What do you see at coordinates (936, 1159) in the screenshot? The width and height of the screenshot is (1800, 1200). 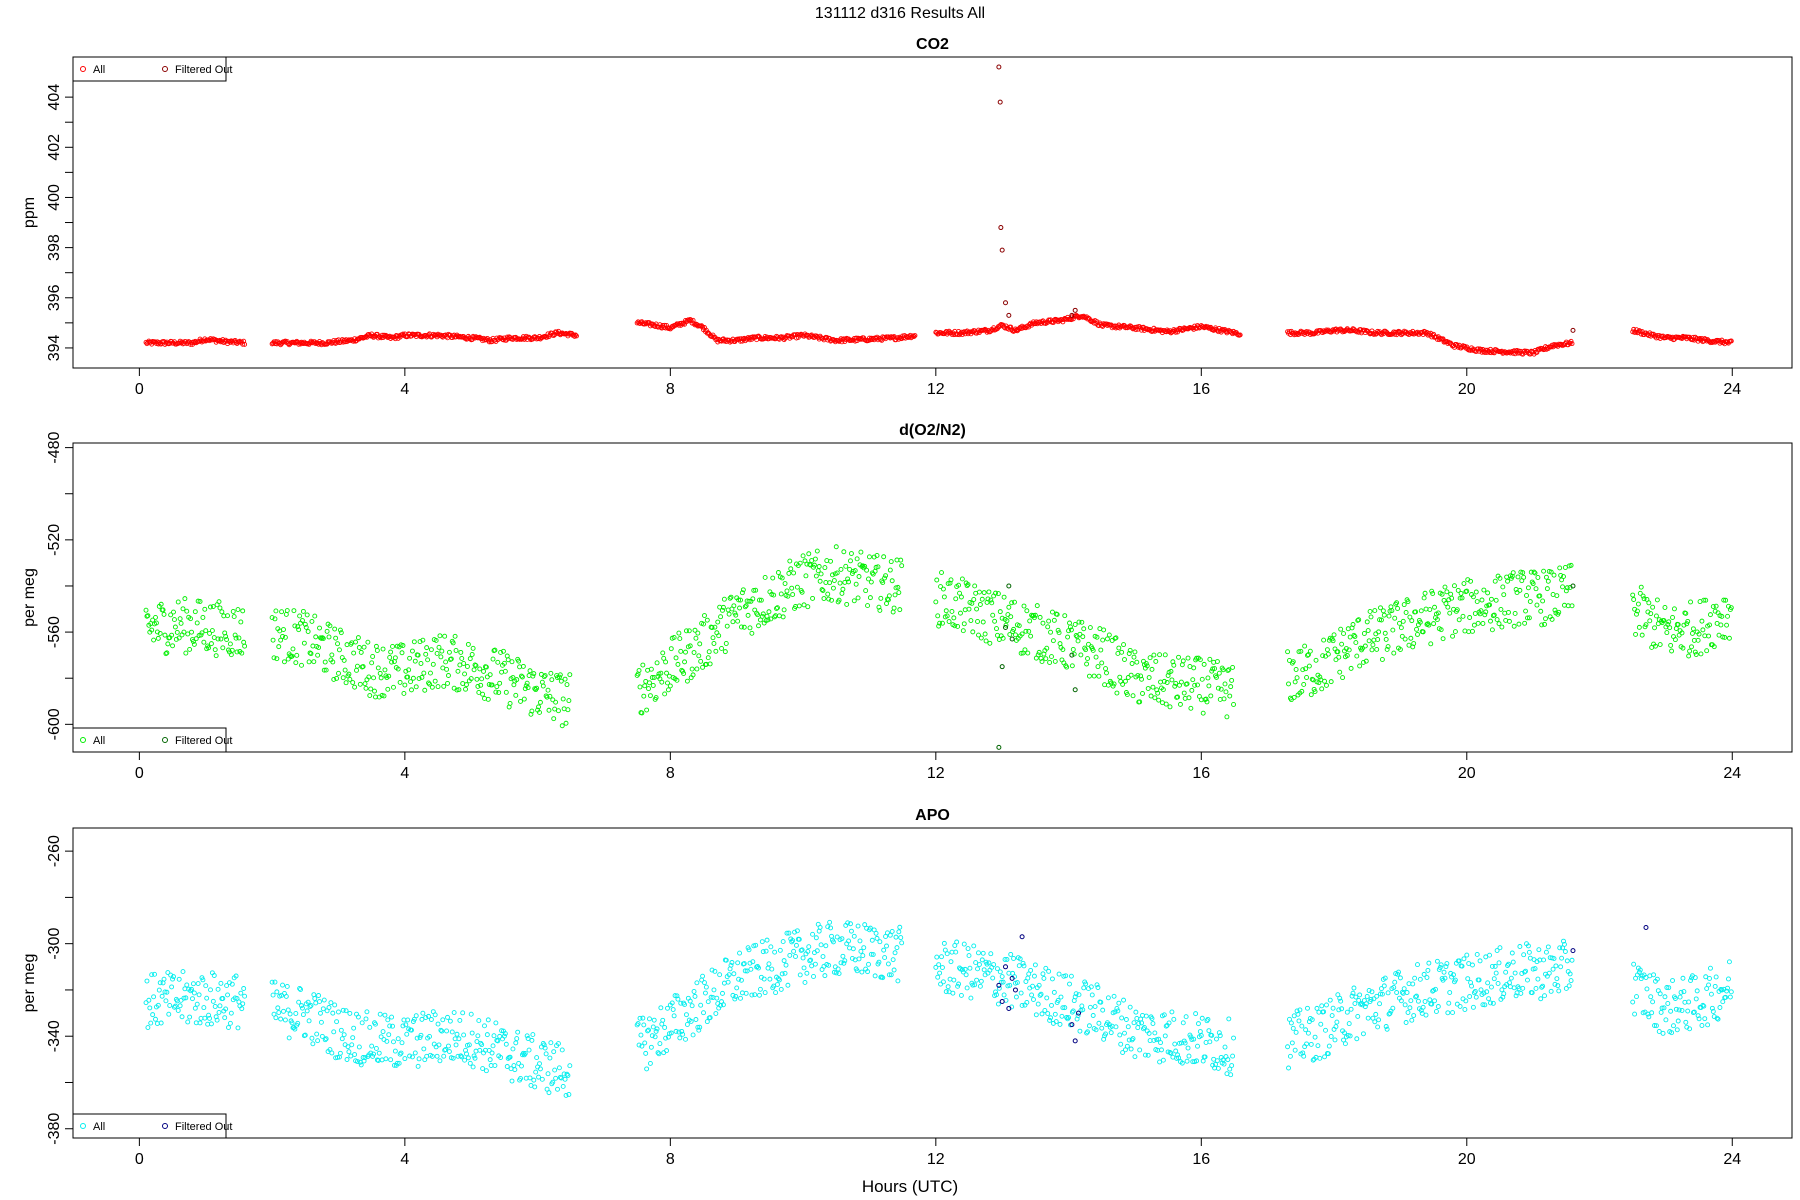 I see `x-tick-label: 12` at bounding box center [936, 1159].